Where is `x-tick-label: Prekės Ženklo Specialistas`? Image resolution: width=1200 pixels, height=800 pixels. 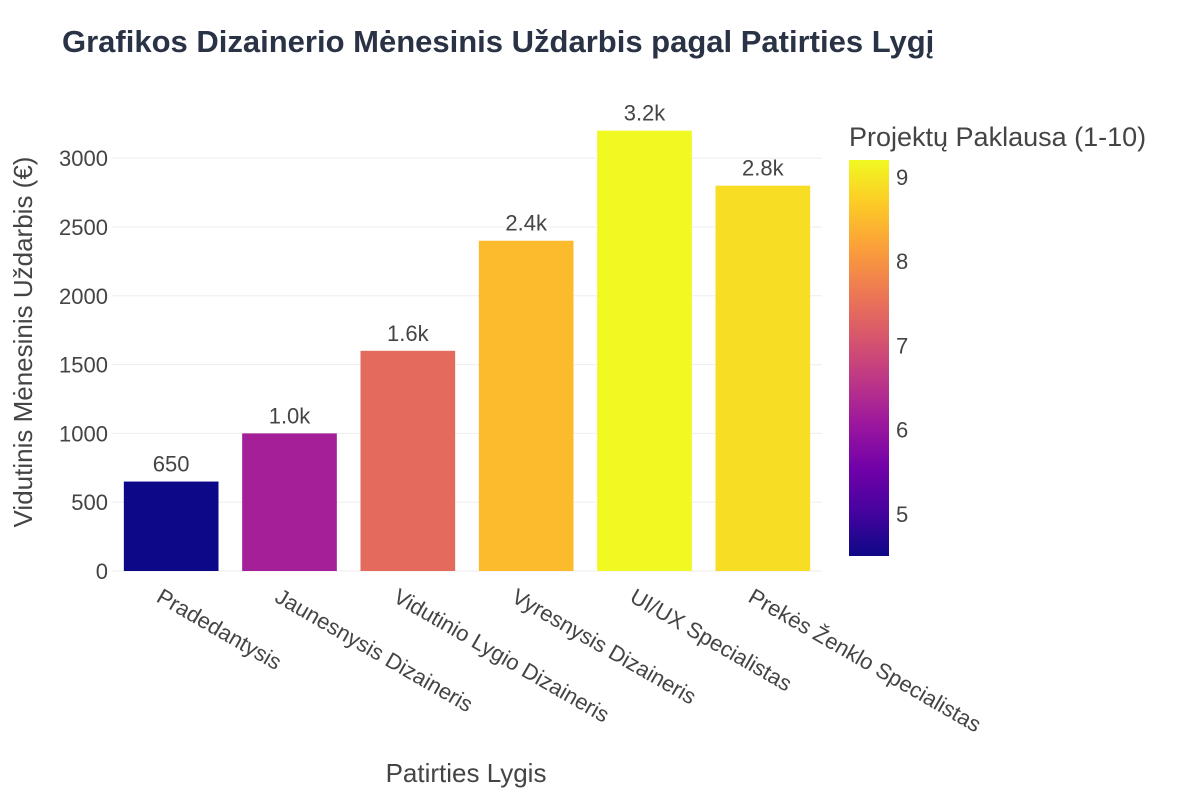 x-tick-label: Prekės Ženklo Specialistas is located at coordinates (864, 661).